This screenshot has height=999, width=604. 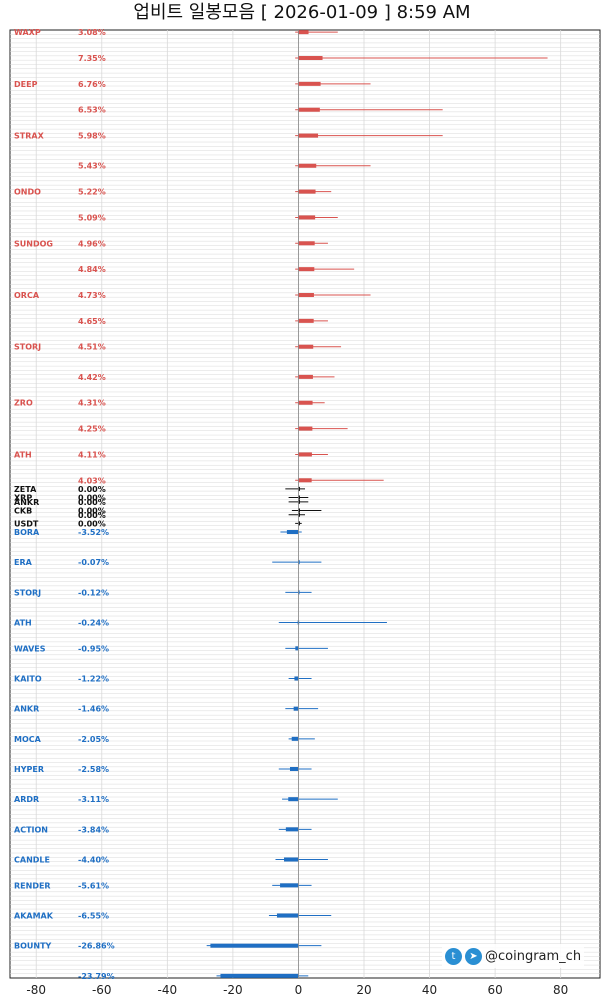 I want to click on watermark: t ➤ @coingram_ch, so click(x=513, y=956).